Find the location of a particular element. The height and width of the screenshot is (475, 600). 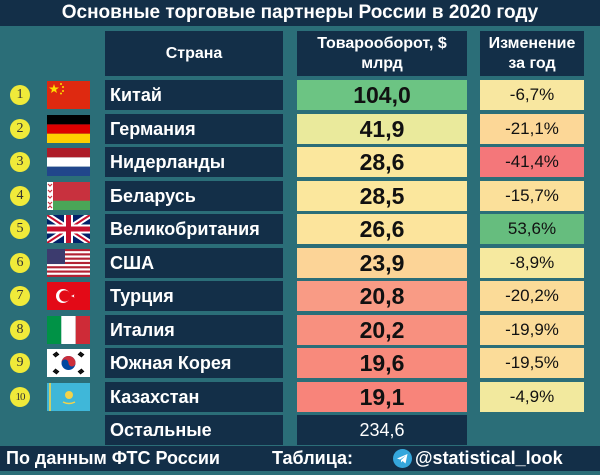

change-value: -8,9% is located at coordinates (532, 262).